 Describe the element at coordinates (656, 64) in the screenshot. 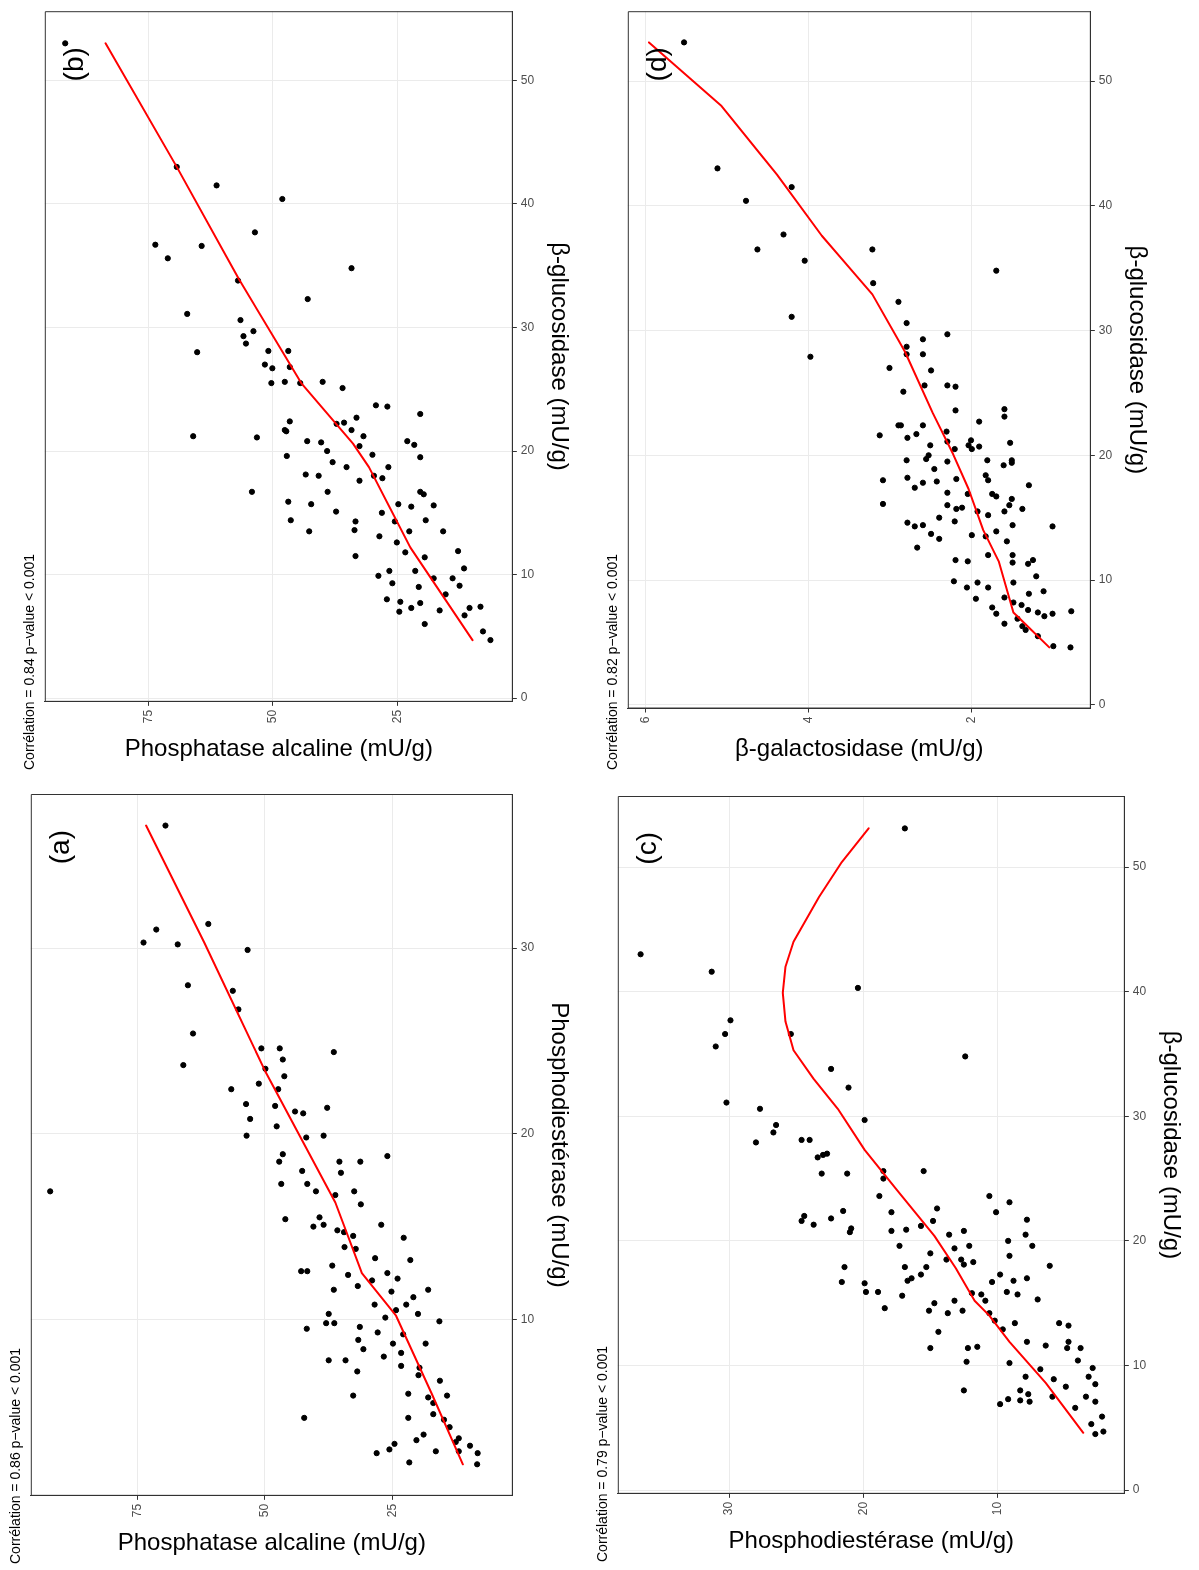

I see `annotation: (d)` at that location.